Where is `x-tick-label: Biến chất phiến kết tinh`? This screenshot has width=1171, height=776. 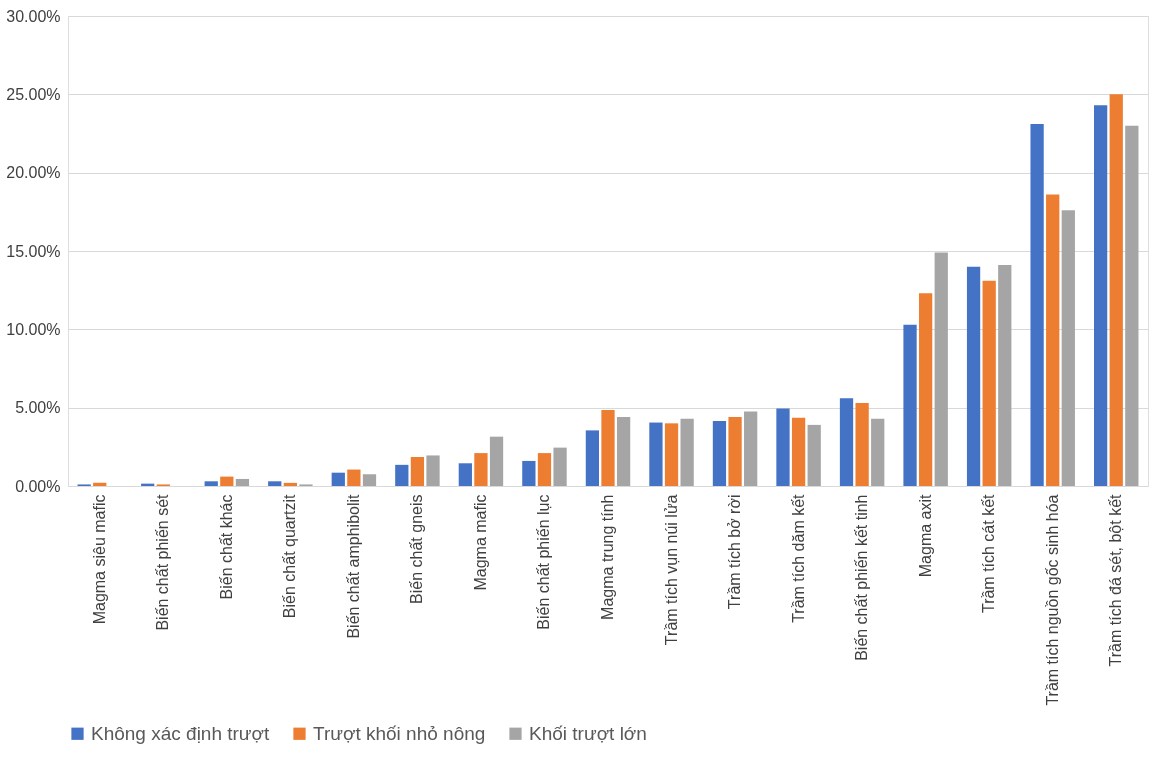
x-tick-label: Biến chất phiến kết tinh is located at coordinates (862, 577).